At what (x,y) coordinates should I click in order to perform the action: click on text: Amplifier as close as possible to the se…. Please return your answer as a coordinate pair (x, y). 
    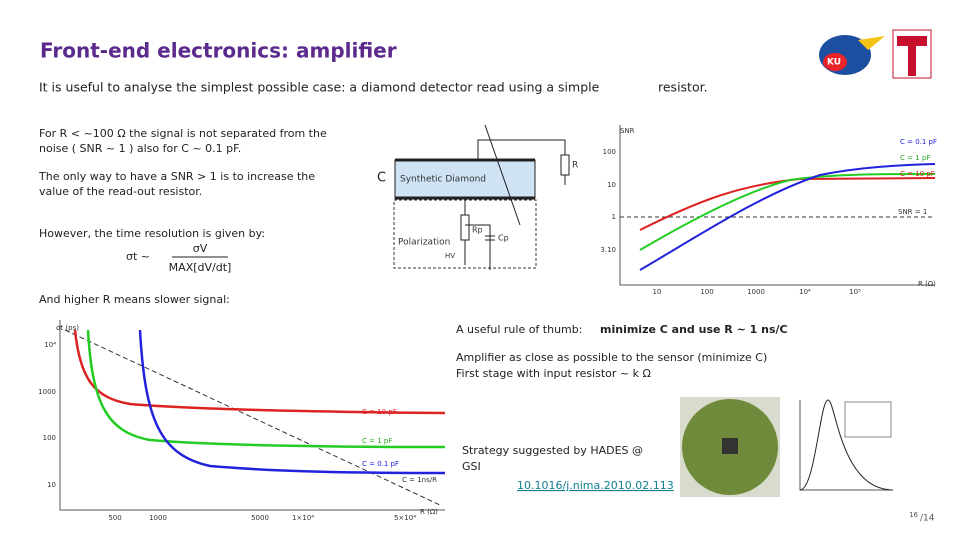
    Looking at the image, I should click on (611, 357).